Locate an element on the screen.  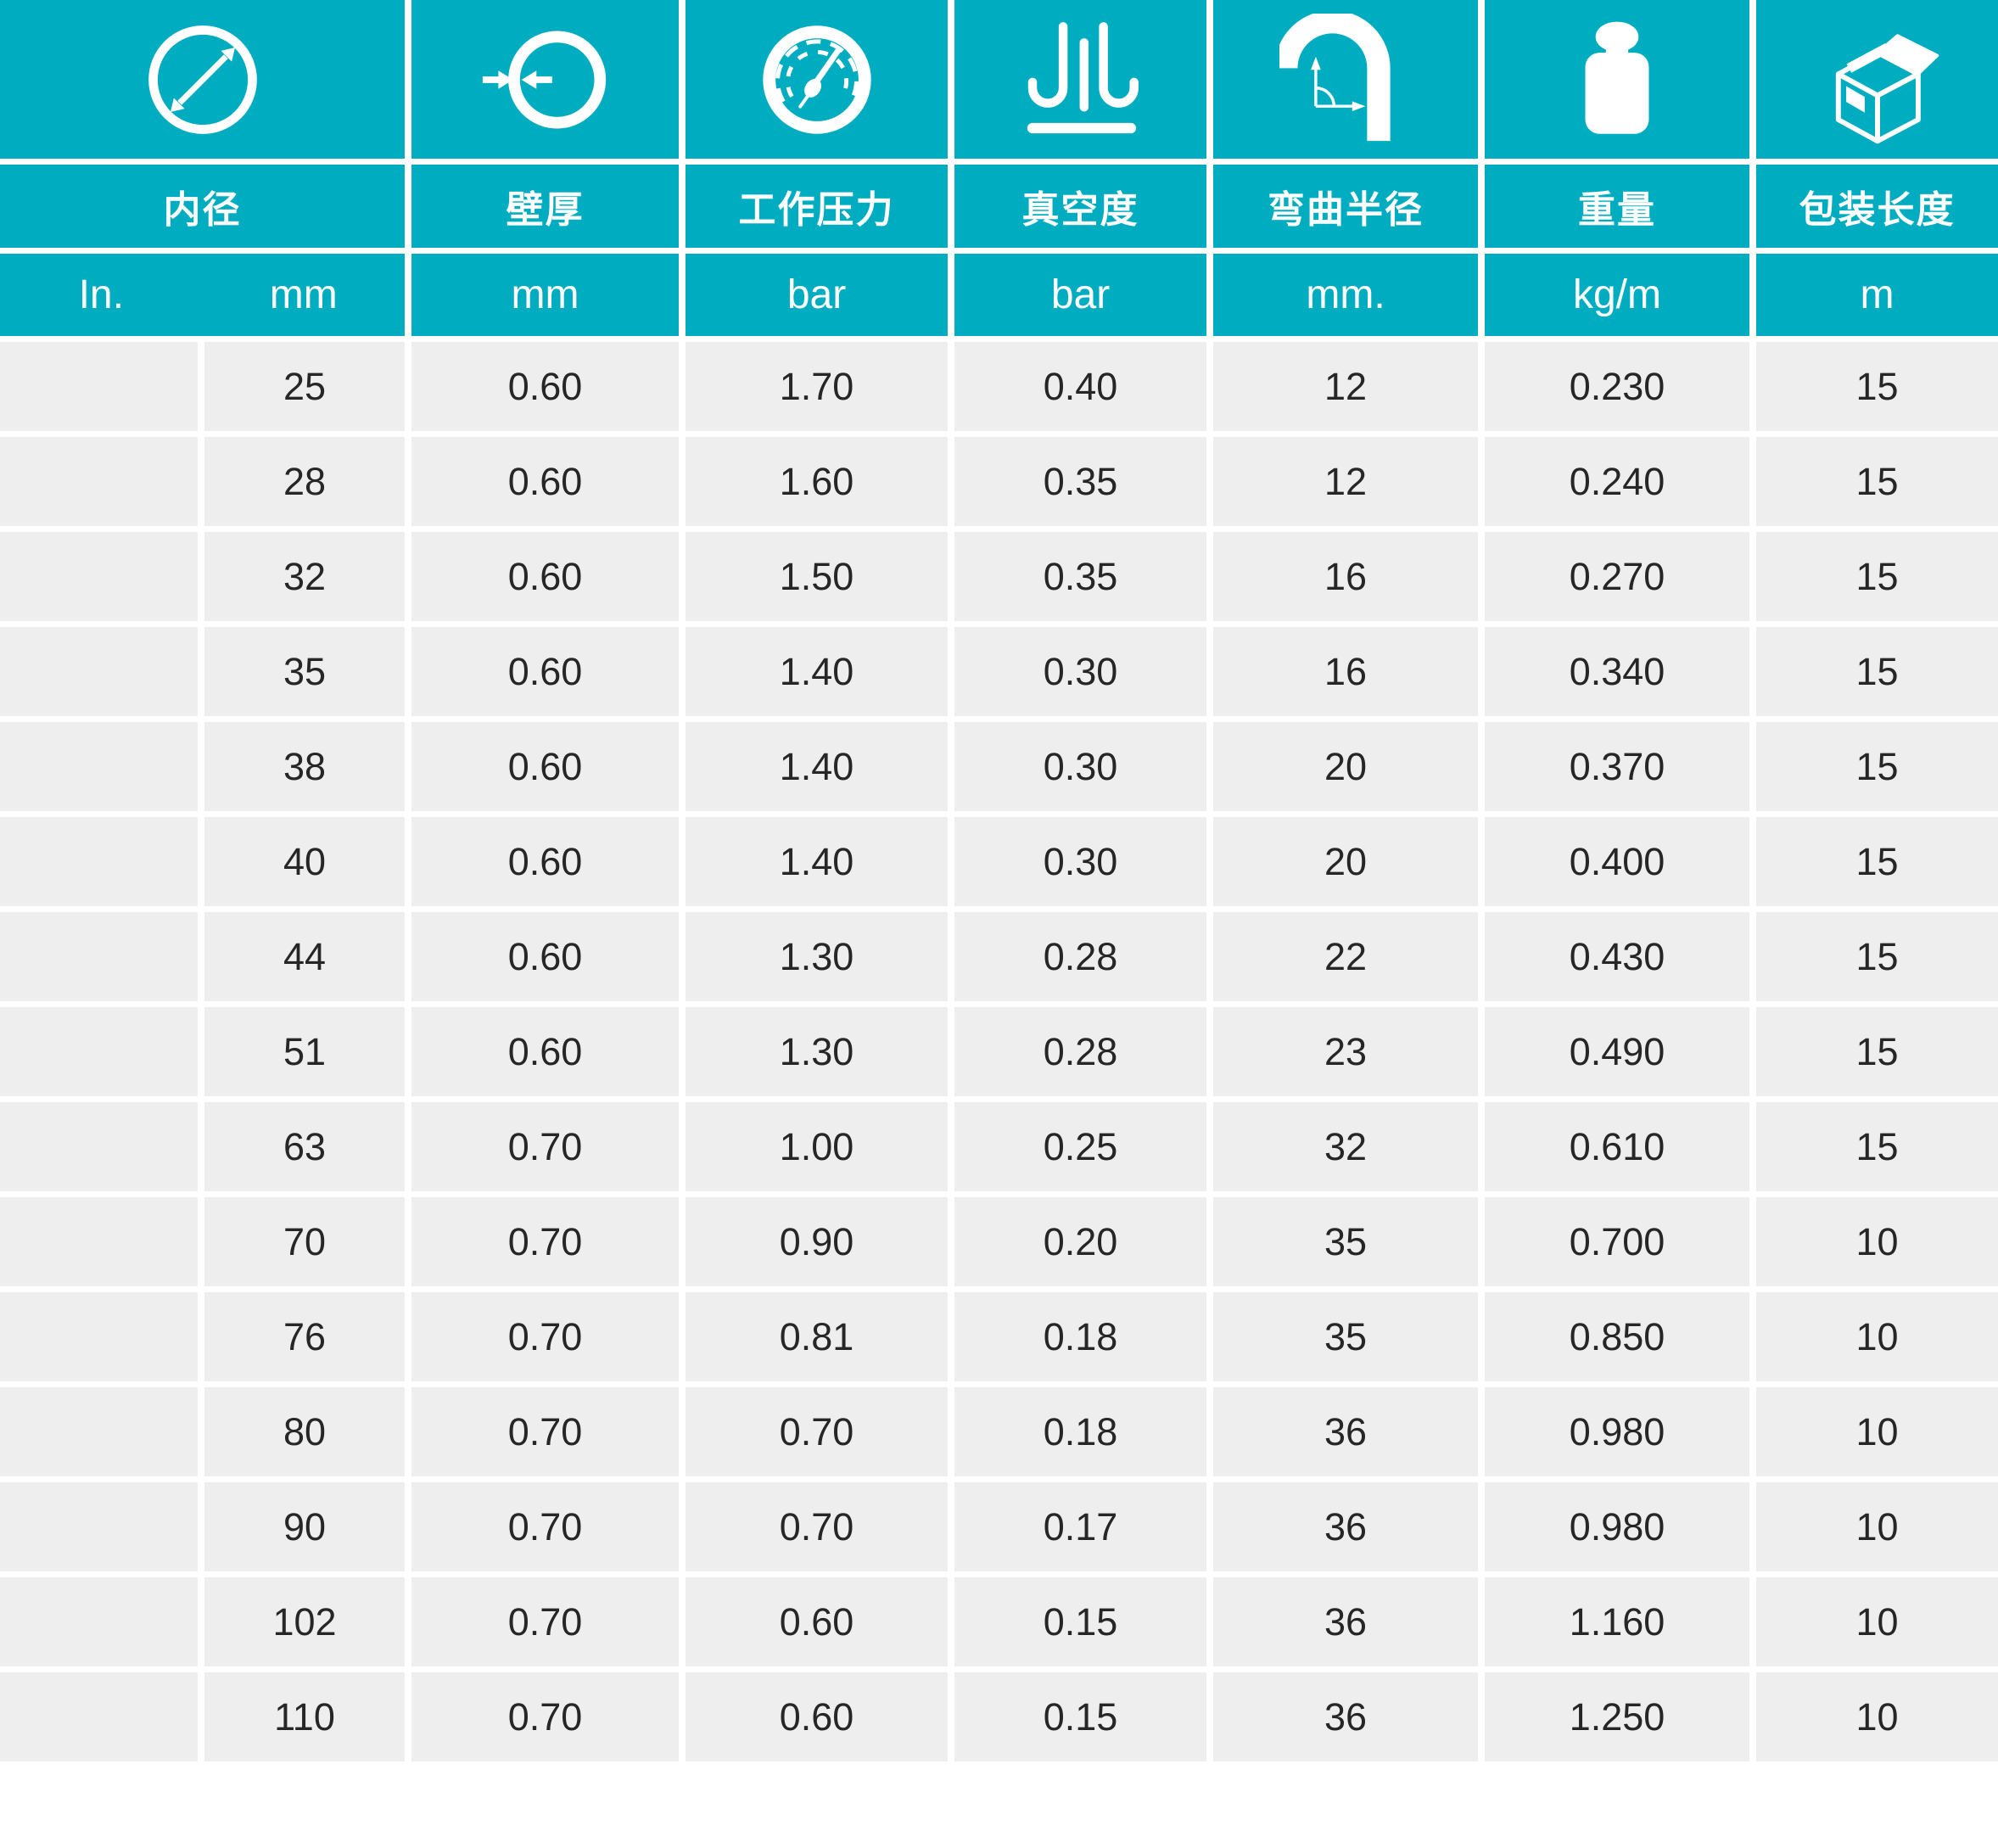
weight-icon is located at coordinates (1617, 78).